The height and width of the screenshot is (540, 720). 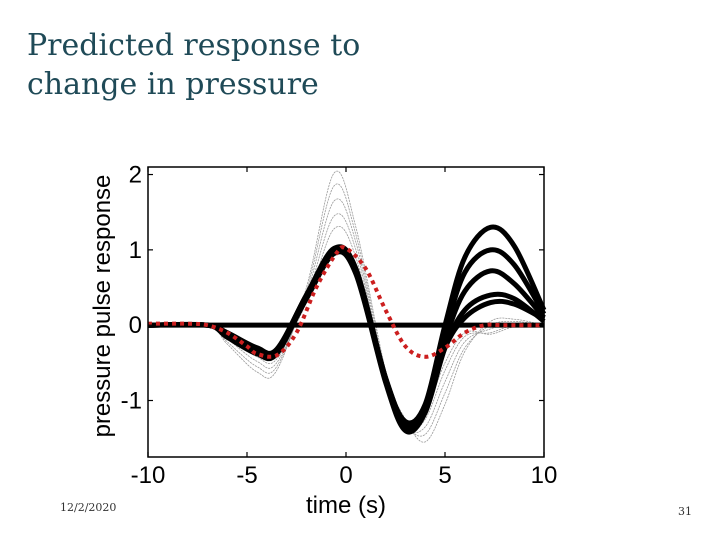 What do you see at coordinates (135, 250) in the screenshot?
I see `y-tick-label: 1` at bounding box center [135, 250].